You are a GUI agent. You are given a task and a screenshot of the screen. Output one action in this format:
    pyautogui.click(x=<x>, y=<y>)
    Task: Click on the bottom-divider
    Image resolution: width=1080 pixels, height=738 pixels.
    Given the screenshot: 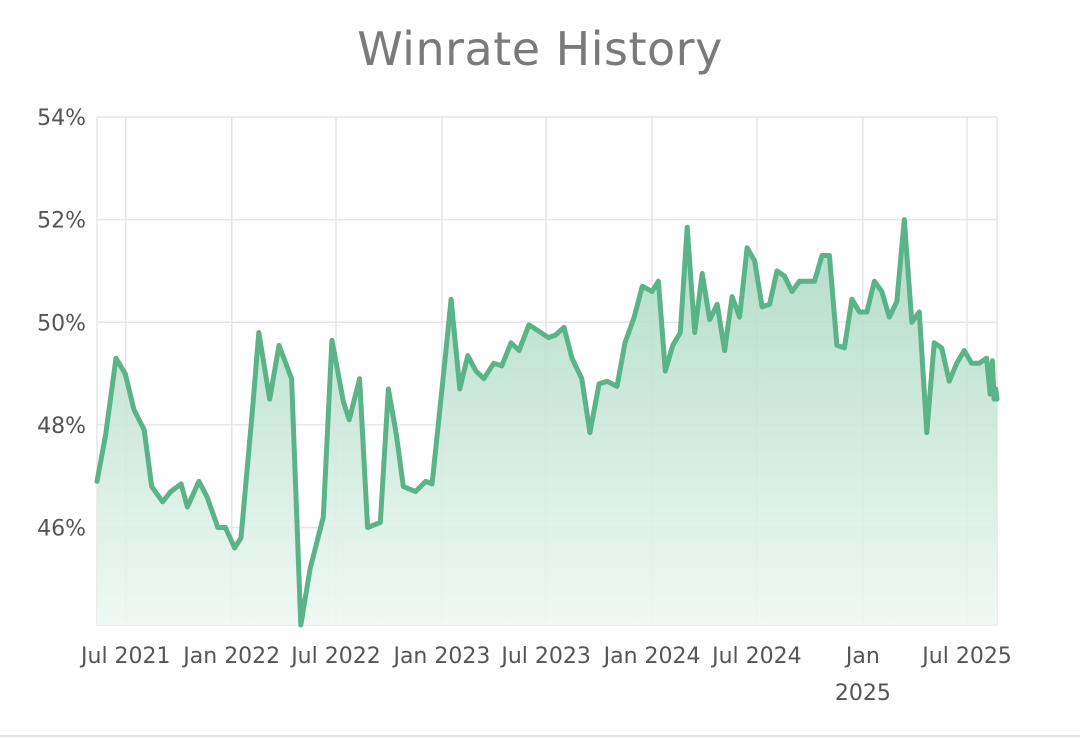 What is the action you would take?
    pyautogui.click(x=540, y=736)
    